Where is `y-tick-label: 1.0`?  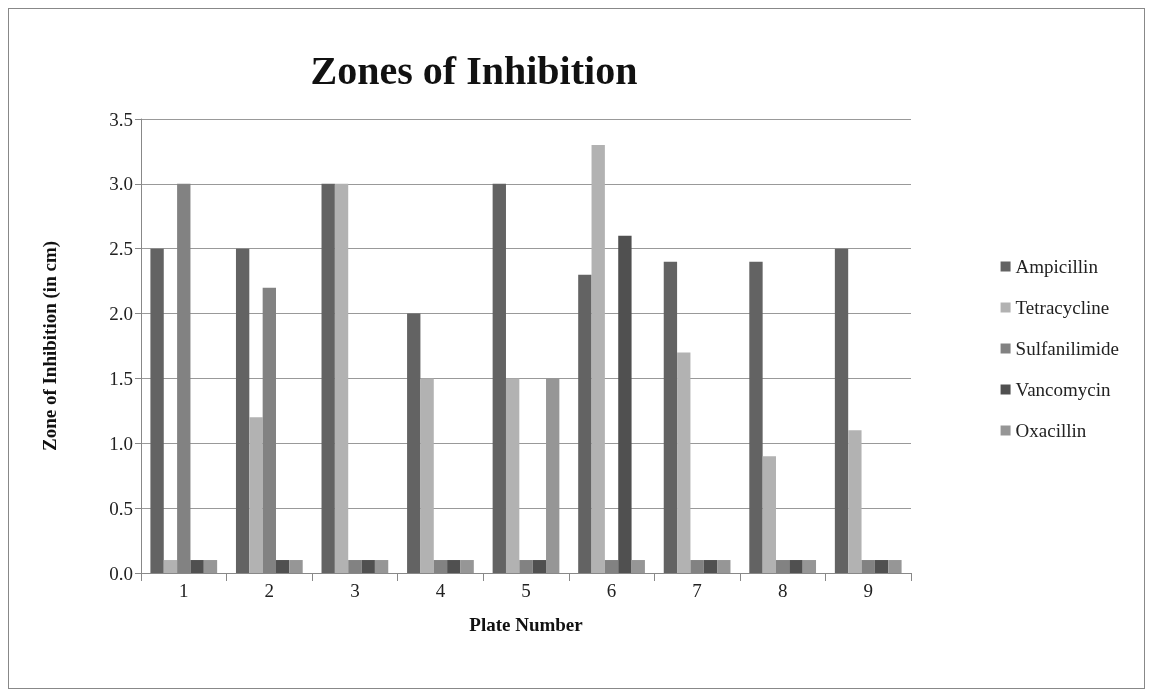 y-tick-label: 1.0 is located at coordinates (121, 443).